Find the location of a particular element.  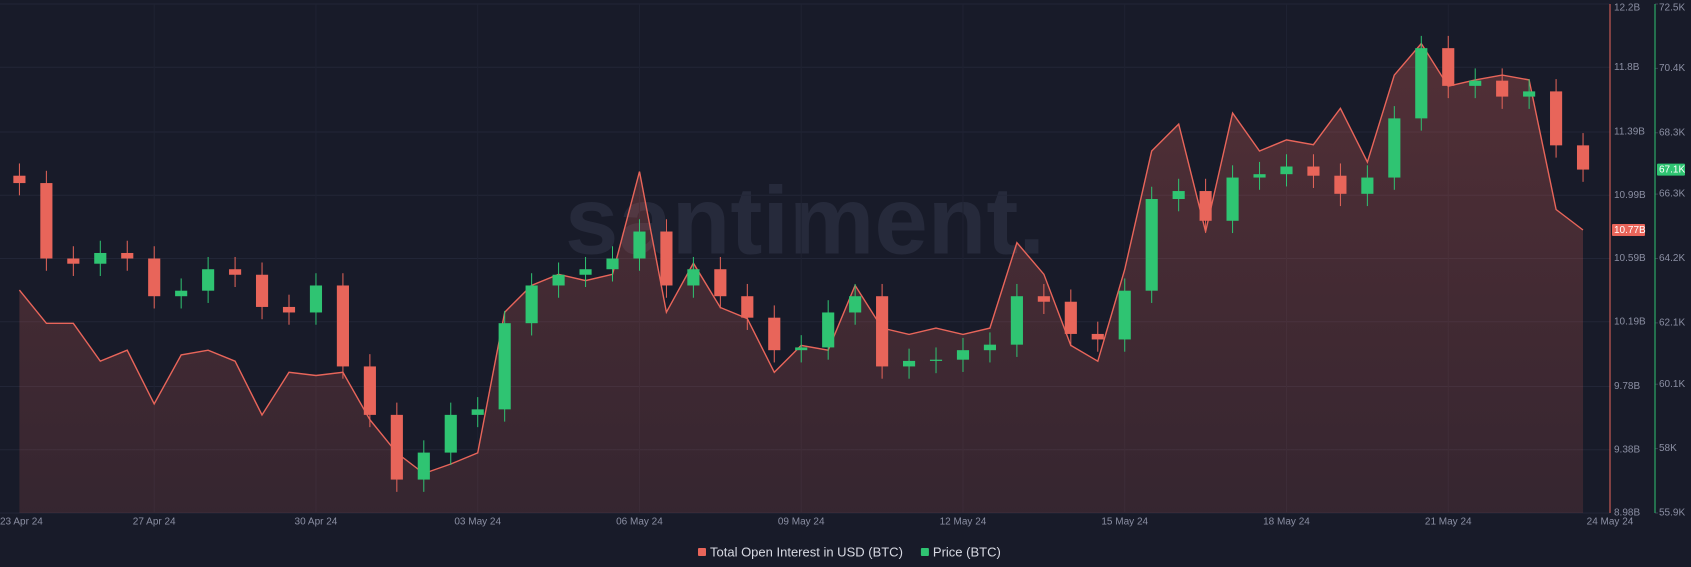

x-tick-label: 18 May 24 is located at coordinates (1286, 522).